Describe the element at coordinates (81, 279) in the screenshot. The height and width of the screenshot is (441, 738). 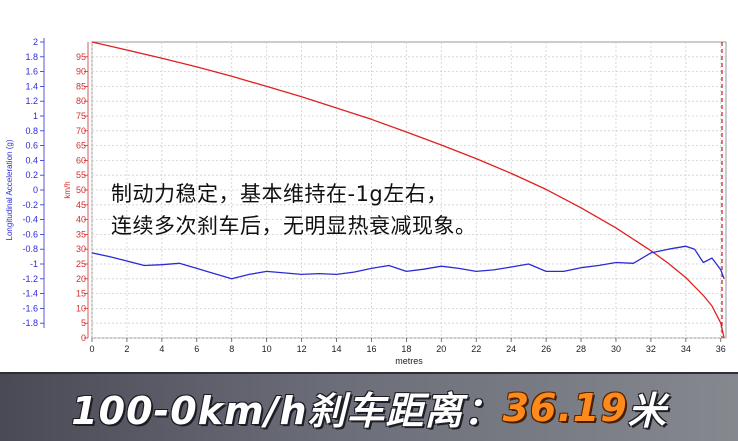
I see `right-tick-label: 20` at that location.